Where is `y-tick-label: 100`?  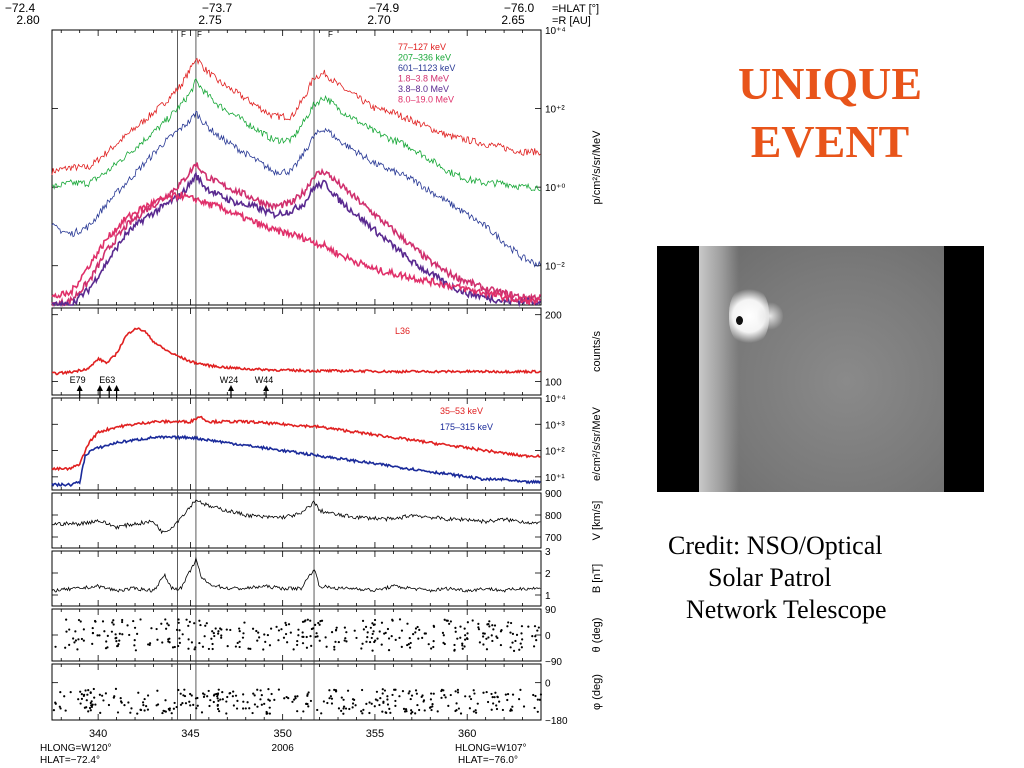
y-tick-label: 100 is located at coordinates (553, 383).